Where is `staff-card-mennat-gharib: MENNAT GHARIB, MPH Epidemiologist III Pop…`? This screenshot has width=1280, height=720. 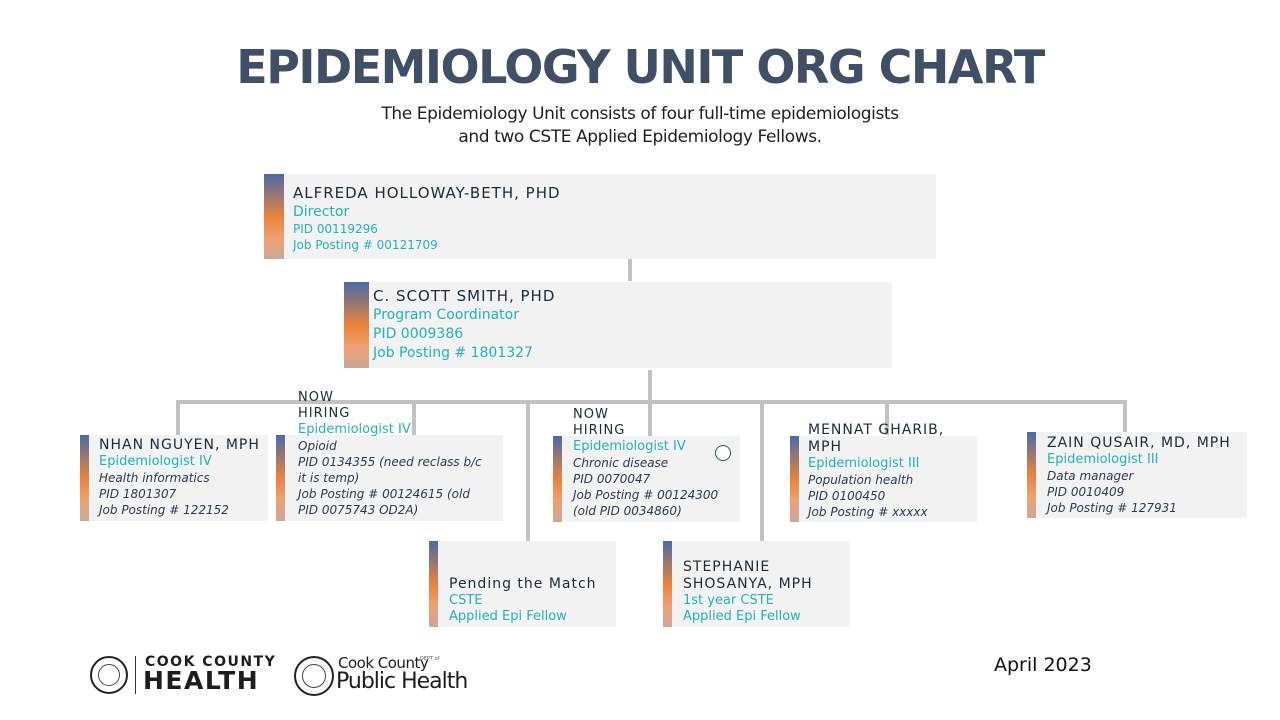
staff-card-mennat-gharib: MENNAT GHARIB, MPH Epidemiologist III Pop… is located at coordinates (883, 472).